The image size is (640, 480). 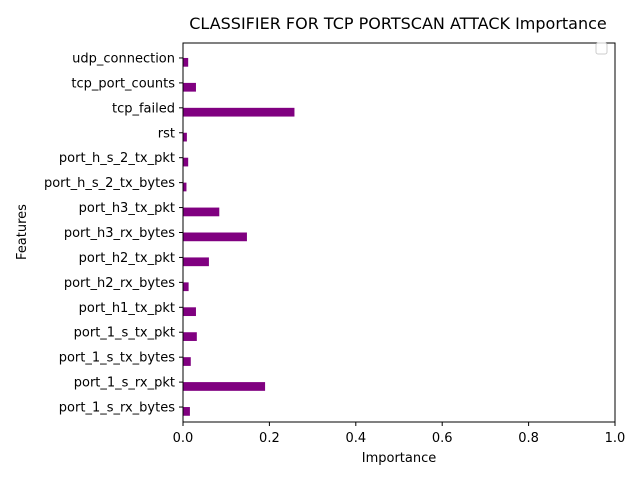 I want to click on x-tick-group: 0.0 0.2 0.4 0.6 0.8 1.0, so click(x=399, y=434).